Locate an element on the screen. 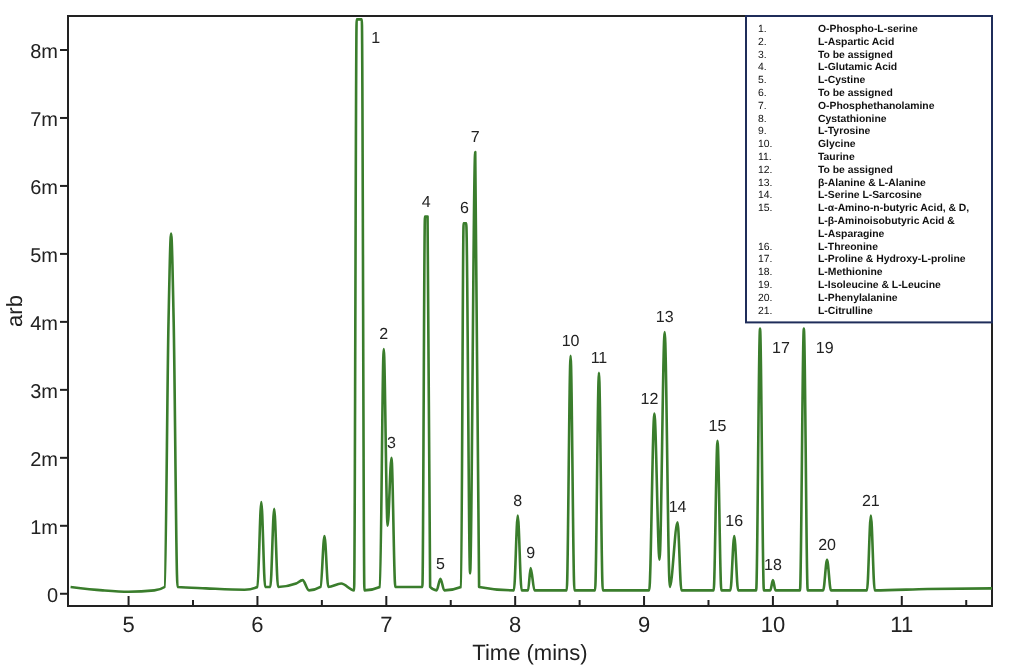 The width and height of the screenshot is (1020, 670). y-tick-label: 0 is located at coordinates (52, 596).